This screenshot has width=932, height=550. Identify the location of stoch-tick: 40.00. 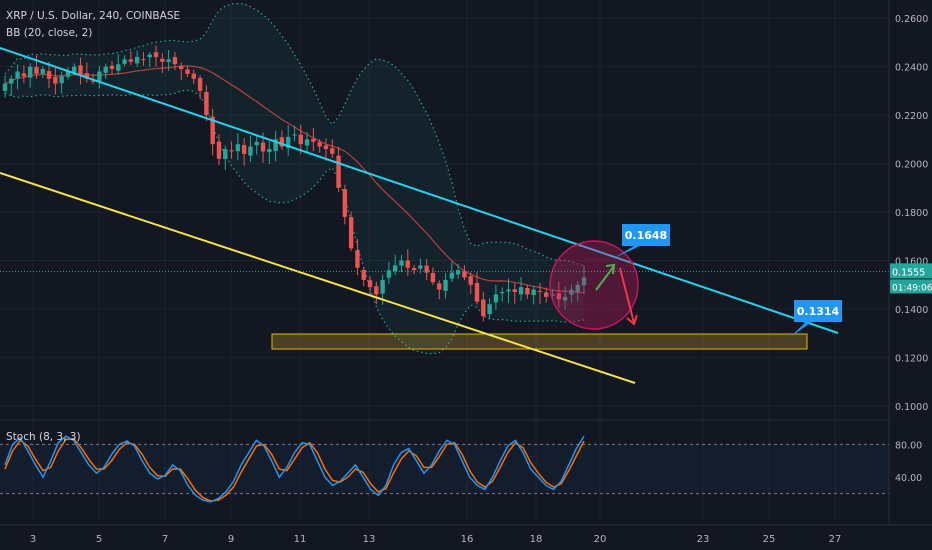
(908, 478).